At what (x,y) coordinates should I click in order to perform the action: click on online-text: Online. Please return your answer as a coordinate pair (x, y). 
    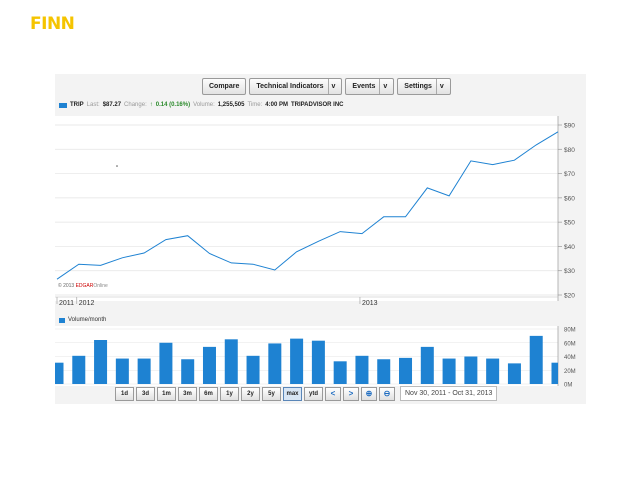
    Looking at the image, I should click on (100, 286).